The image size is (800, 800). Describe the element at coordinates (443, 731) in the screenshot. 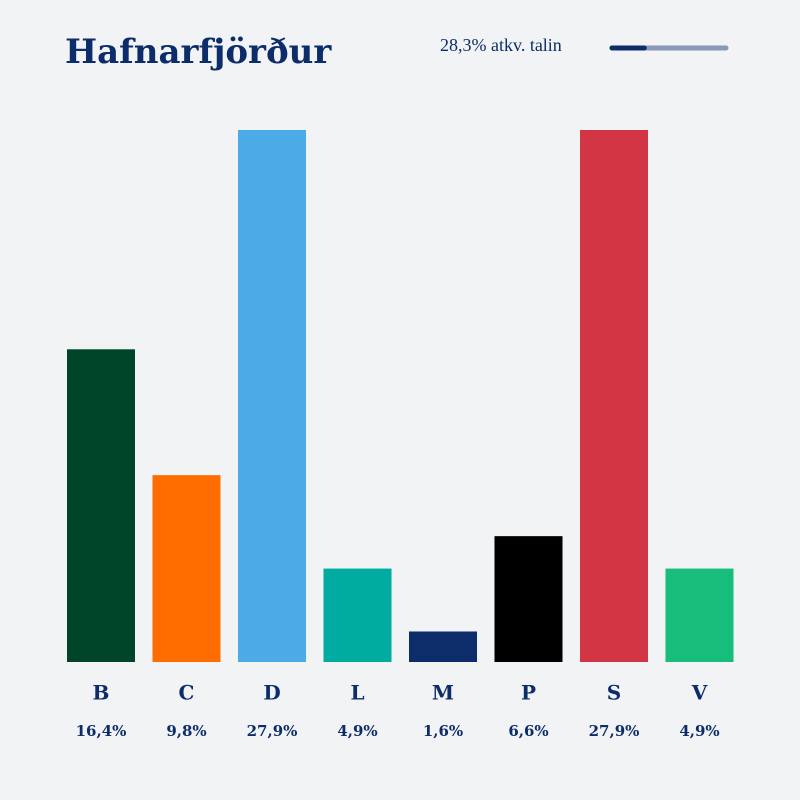

I see `value-label: 1,6%` at that location.